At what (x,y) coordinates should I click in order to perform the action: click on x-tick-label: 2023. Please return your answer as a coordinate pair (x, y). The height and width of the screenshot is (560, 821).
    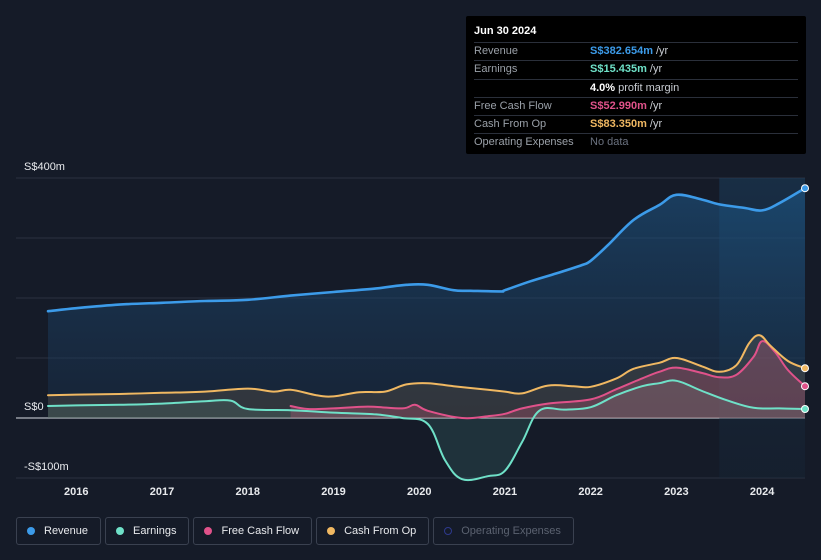
    Looking at the image, I should click on (676, 492).